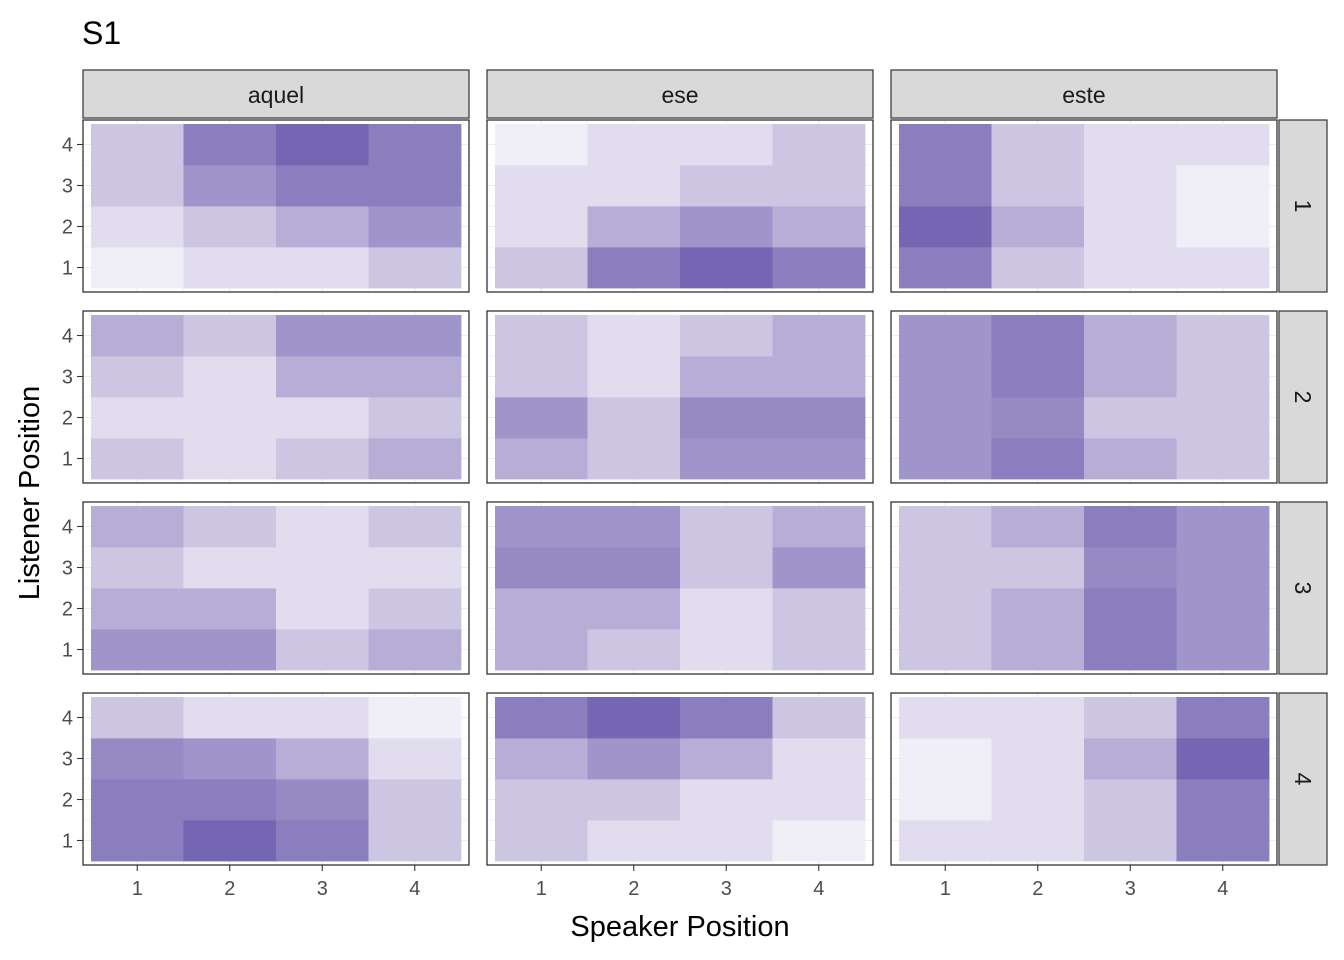 This screenshot has width=1344, height=960. Describe the element at coordinates (726, 889) in the screenshot. I see `x-tick-label: 3` at that location.